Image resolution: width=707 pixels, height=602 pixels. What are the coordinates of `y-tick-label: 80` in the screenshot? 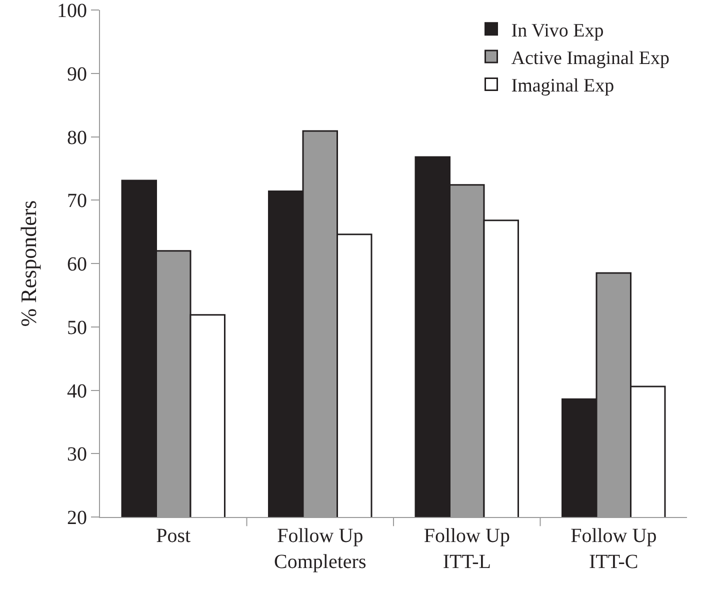 It's located at (77, 137).